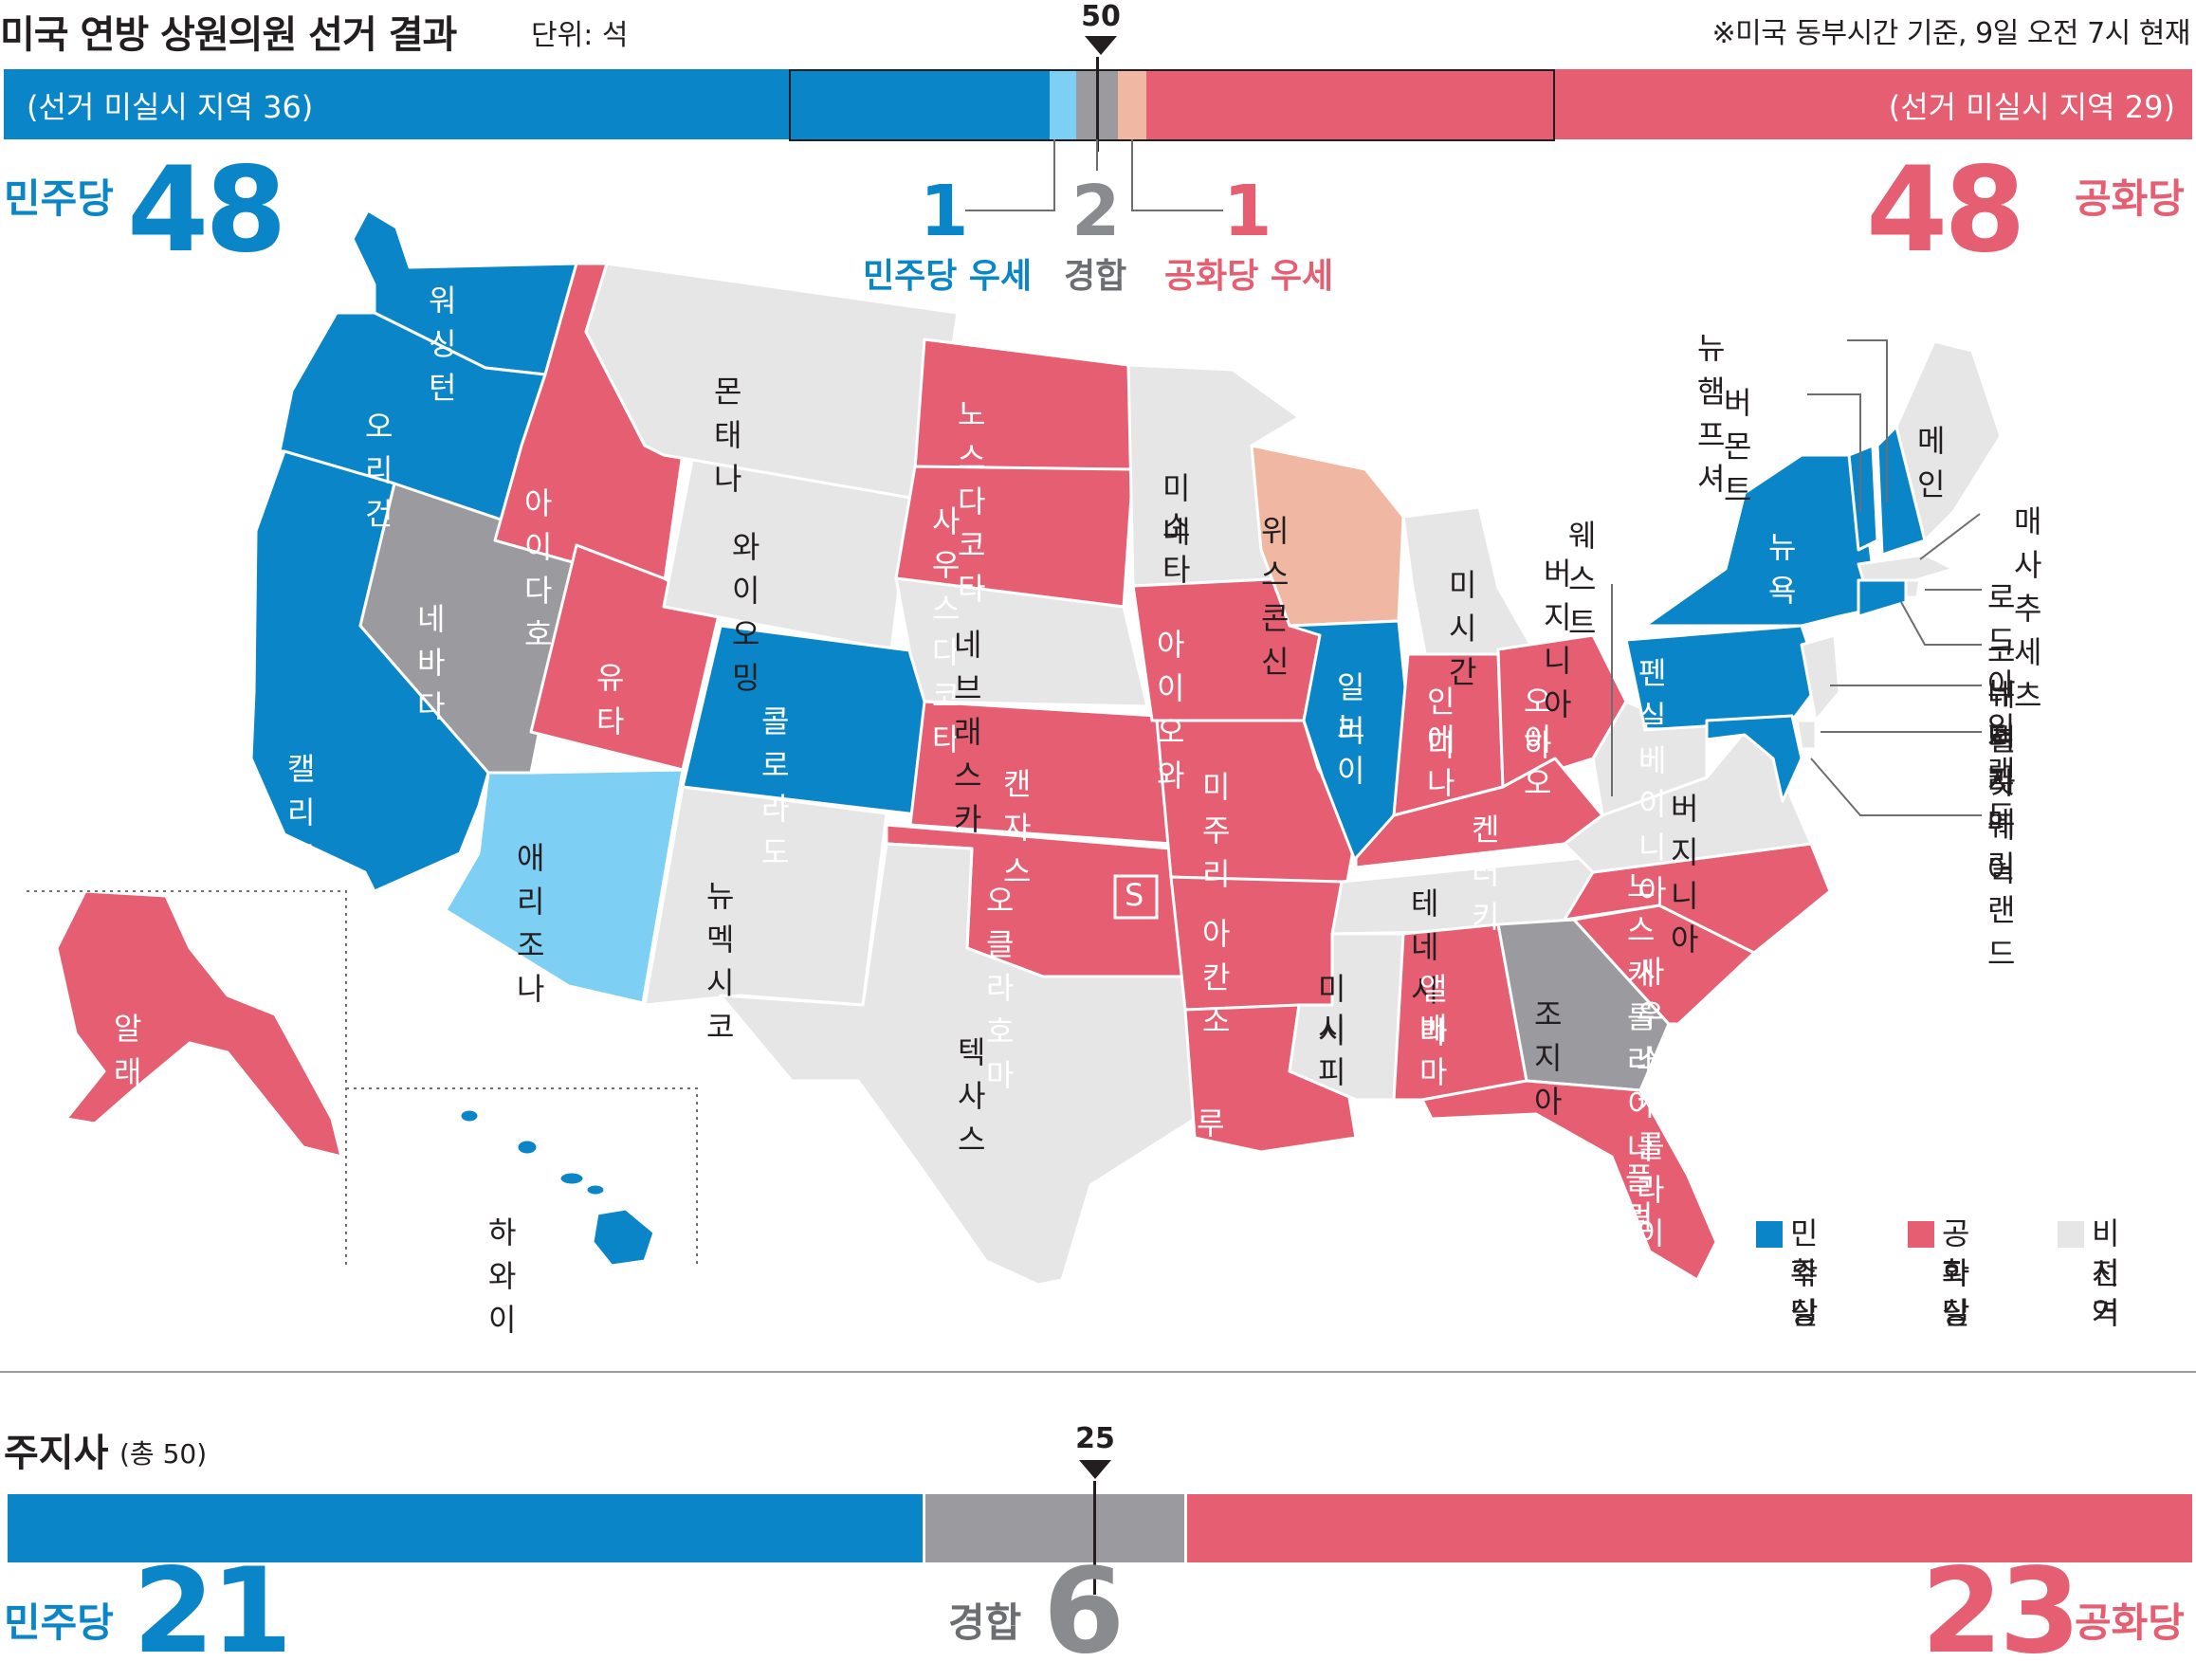 This screenshot has width=2196, height=1680. Describe the element at coordinates (502, 1276) in the screenshot. I see `label-hawaii: 하와이` at that location.